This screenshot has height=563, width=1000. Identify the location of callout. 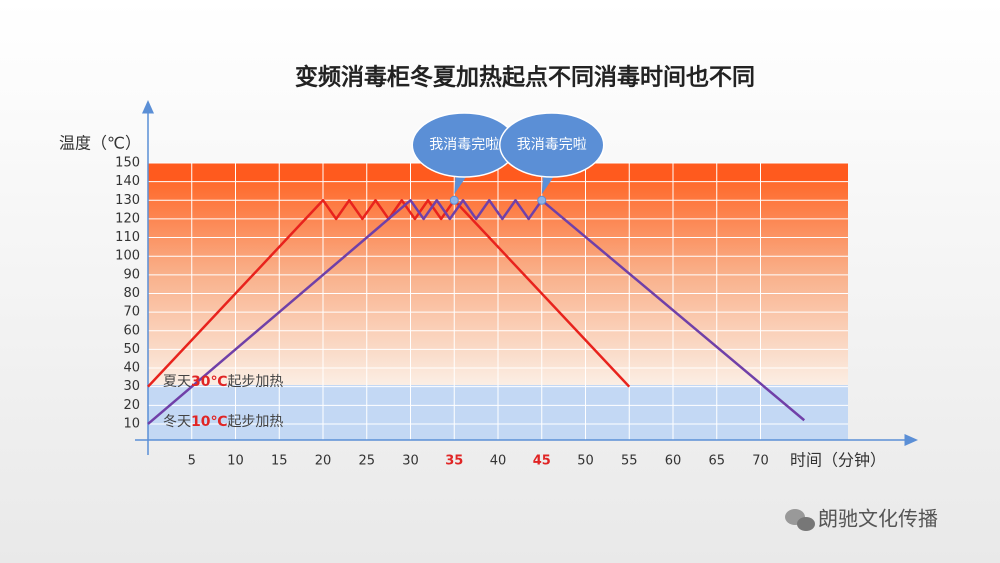
(552, 145).